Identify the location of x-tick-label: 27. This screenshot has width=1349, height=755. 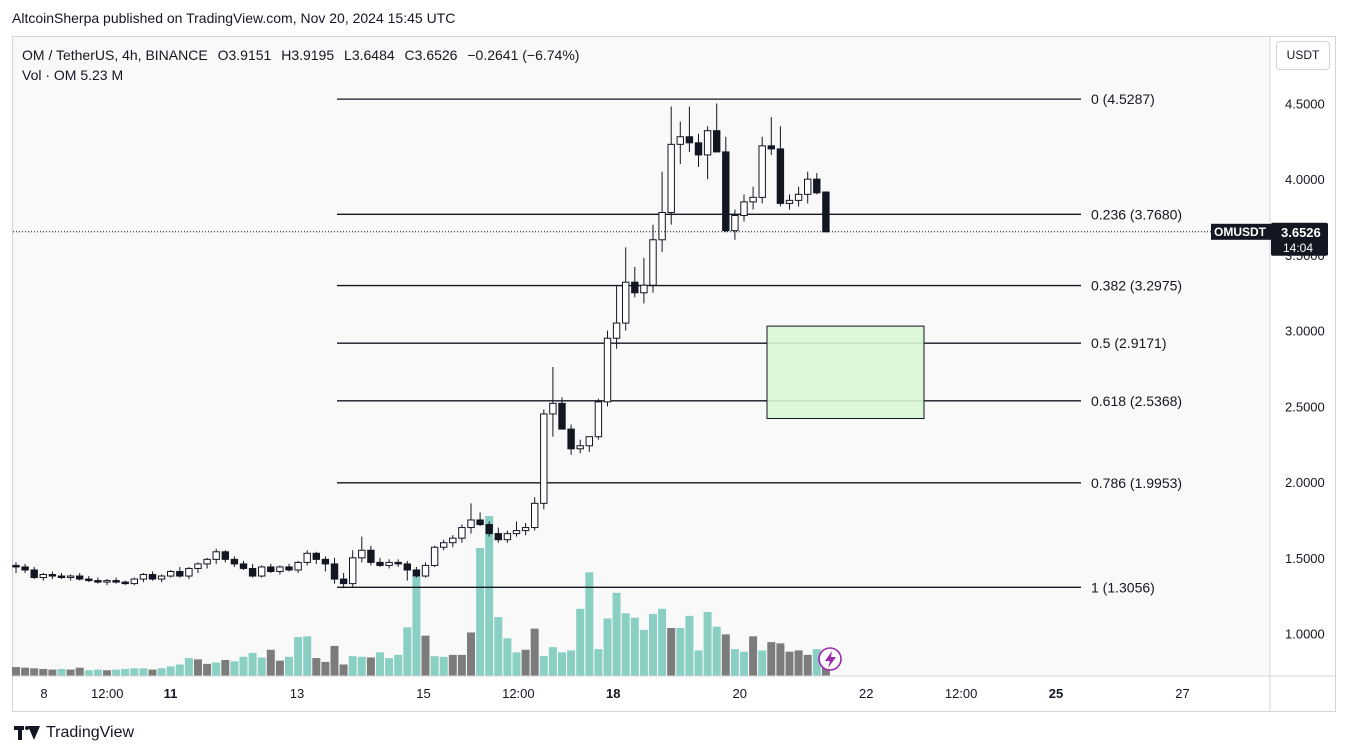
(1182, 693).